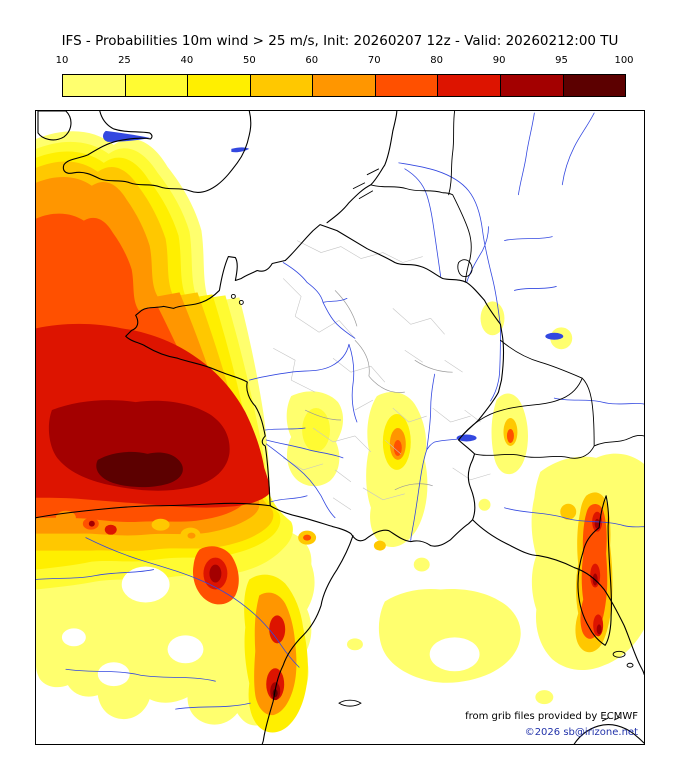 The height and width of the screenshot is (758, 680). I want to click on colorbar-tick-label: 25, so click(124, 60).